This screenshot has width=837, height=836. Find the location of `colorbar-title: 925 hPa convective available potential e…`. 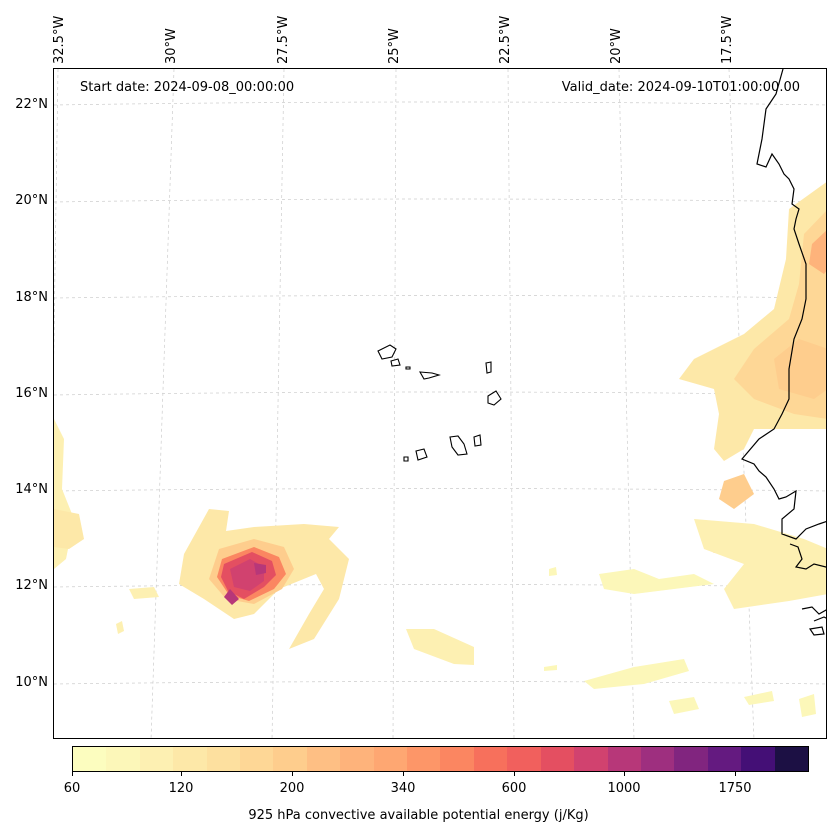

colorbar-title: 925 hPa convective available potential e… is located at coordinates (418, 815).